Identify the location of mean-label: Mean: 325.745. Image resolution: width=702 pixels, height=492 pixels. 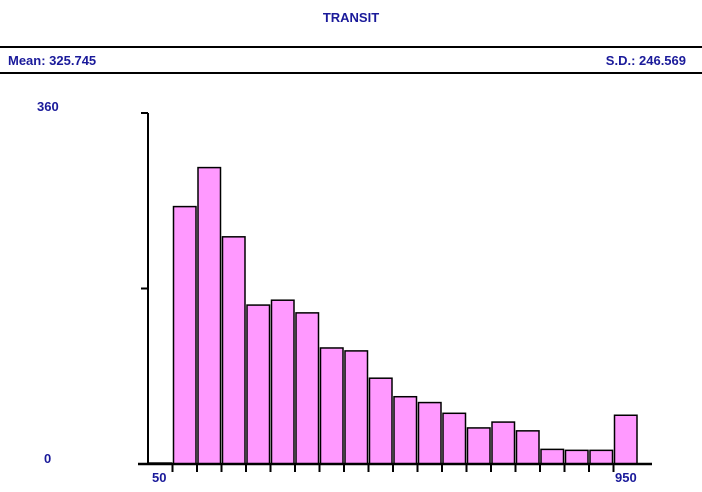
(52, 60).